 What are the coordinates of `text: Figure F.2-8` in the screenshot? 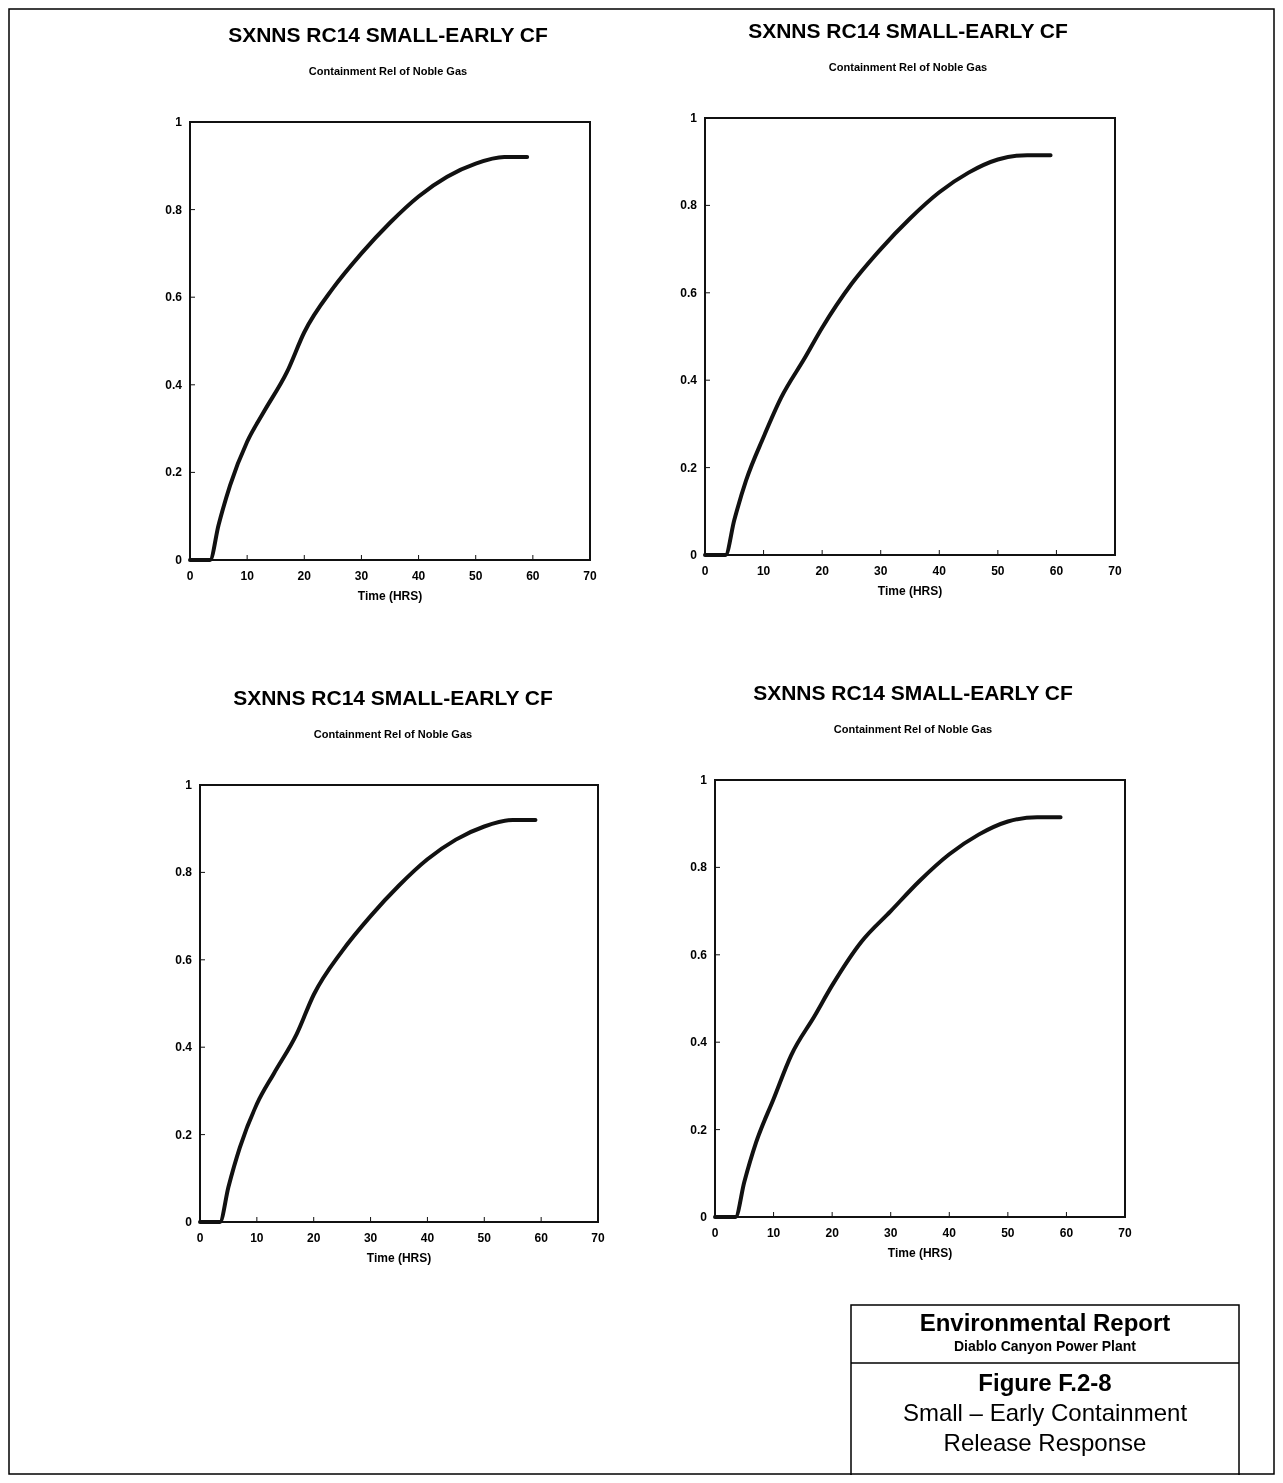 It's located at (1045, 1382).